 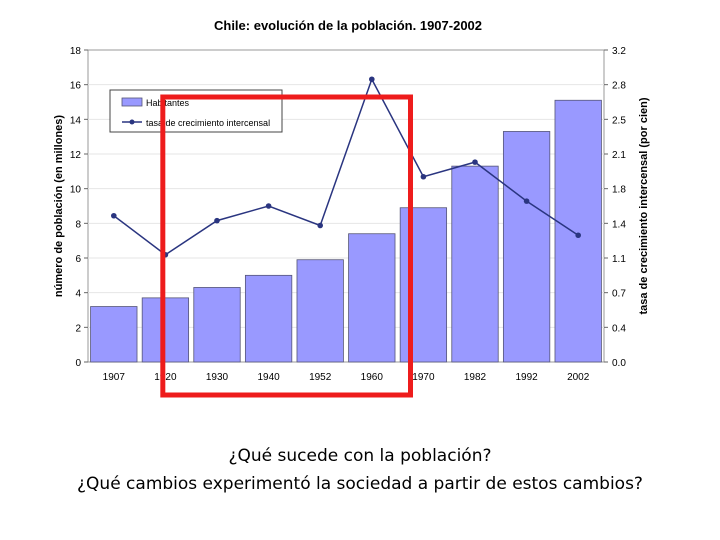 I want to click on bar-1920, so click(x=165, y=330).